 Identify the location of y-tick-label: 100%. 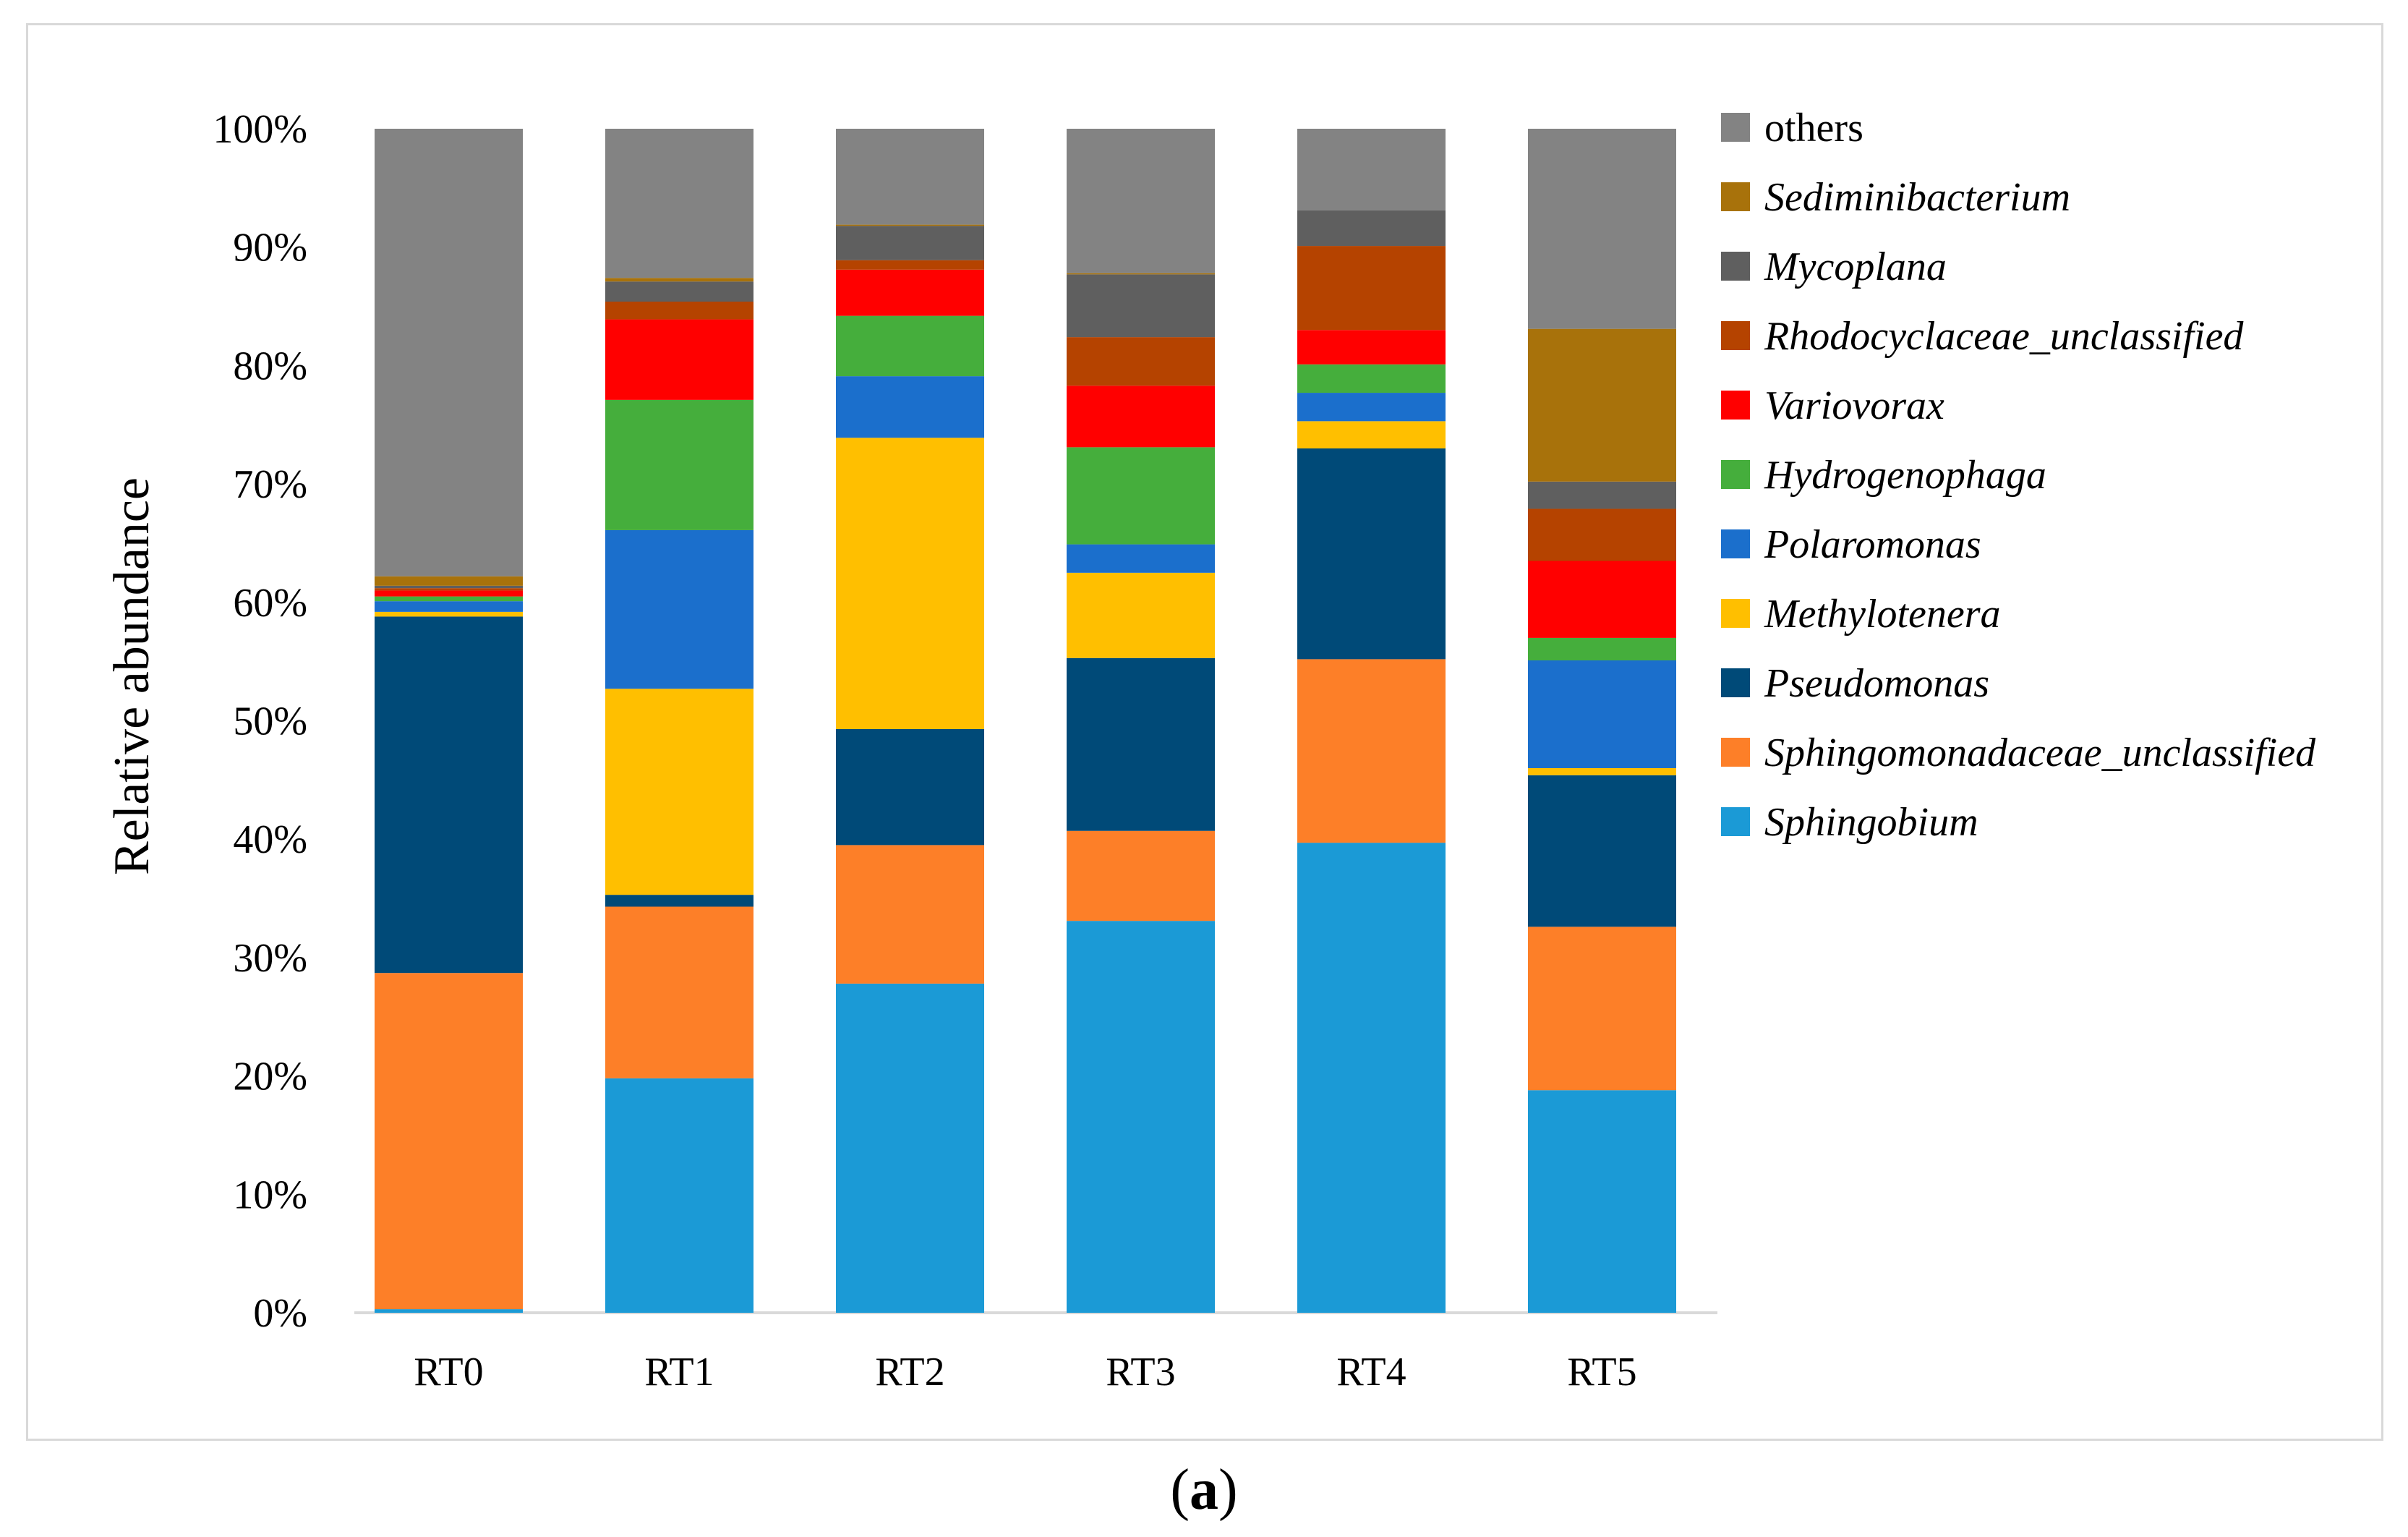
(260, 129).